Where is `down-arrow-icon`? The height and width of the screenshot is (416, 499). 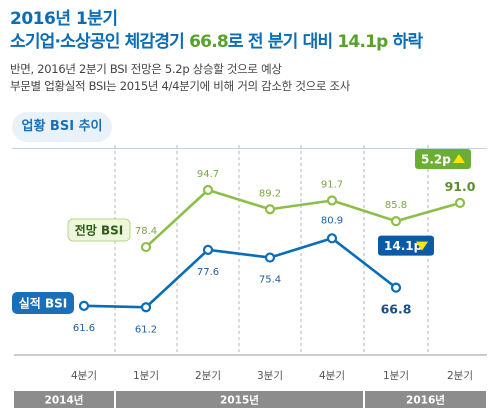
down-arrow-icon is located at coordinates (422, 246).